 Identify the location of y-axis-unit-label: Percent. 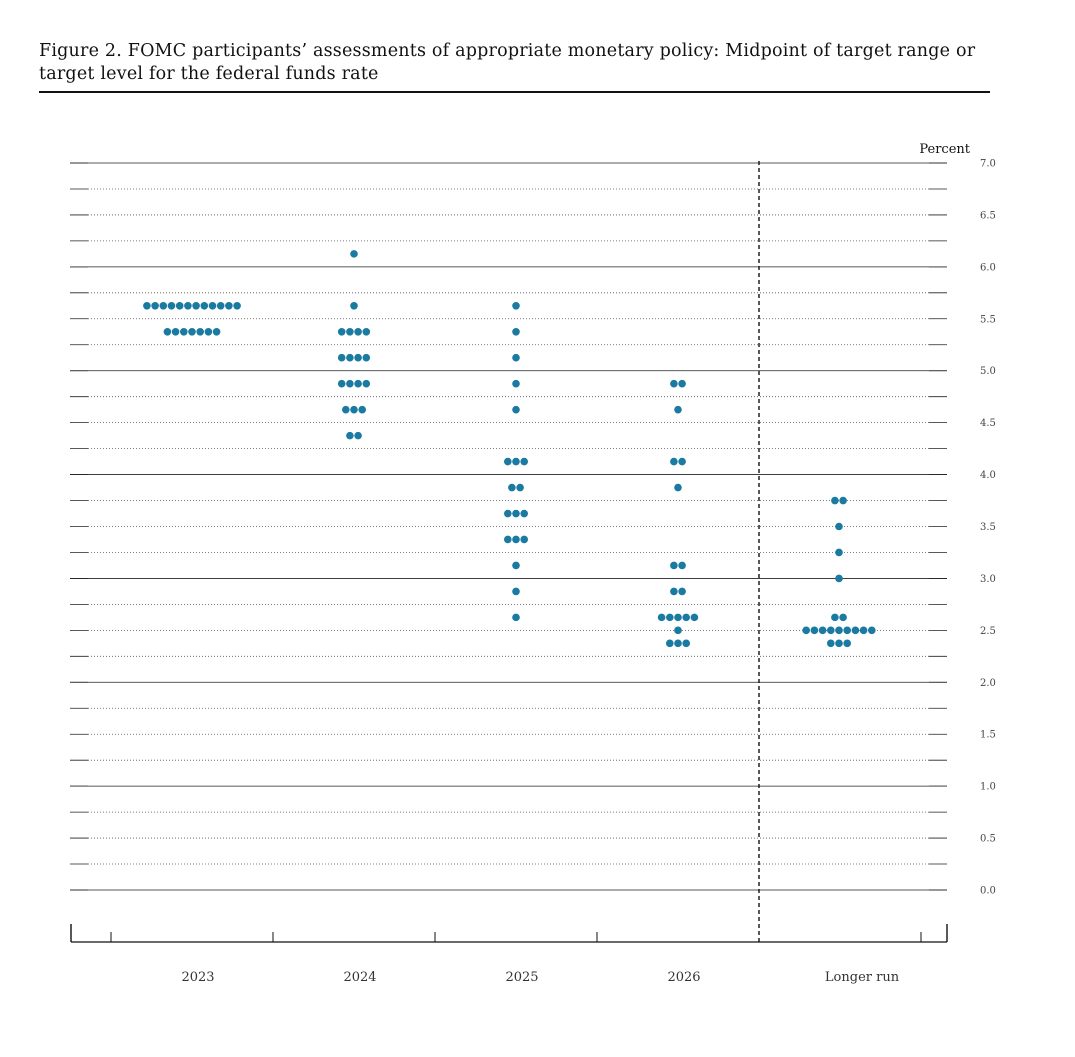
(944, 149).